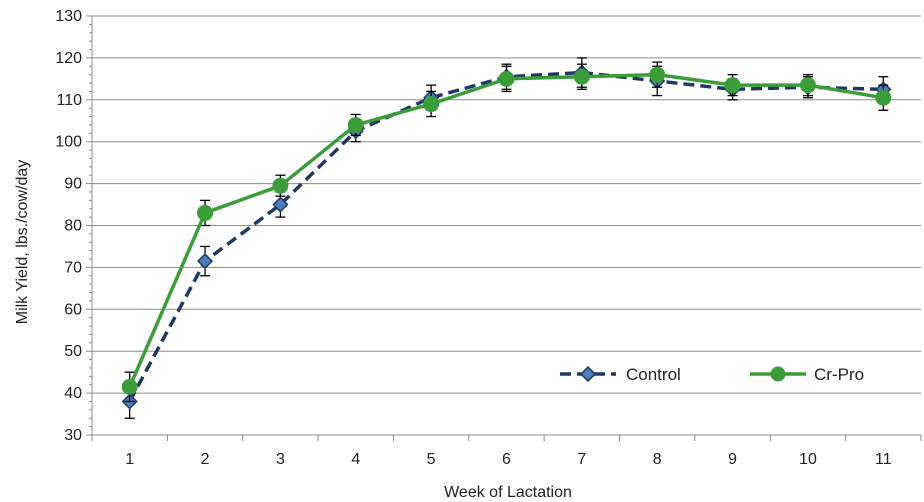 Image resolution: width=924 pixels, height=502 pixels. What do you see at coordinates (68, 16) in the screenshot?
I see `y-tick-label: 130` at bounding box center [68, 16].